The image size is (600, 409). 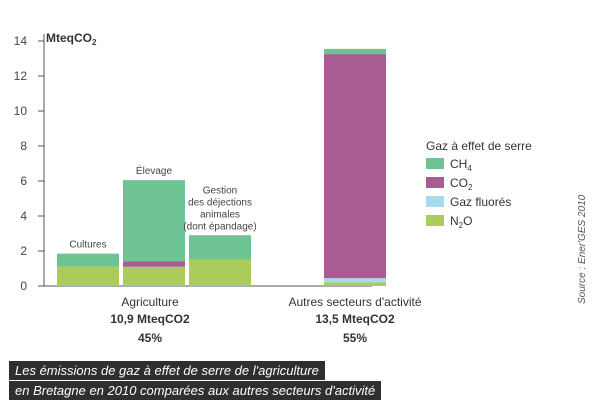 I want to click on group-total: 10,9 MteqCO2, so click(x=150, y=319).